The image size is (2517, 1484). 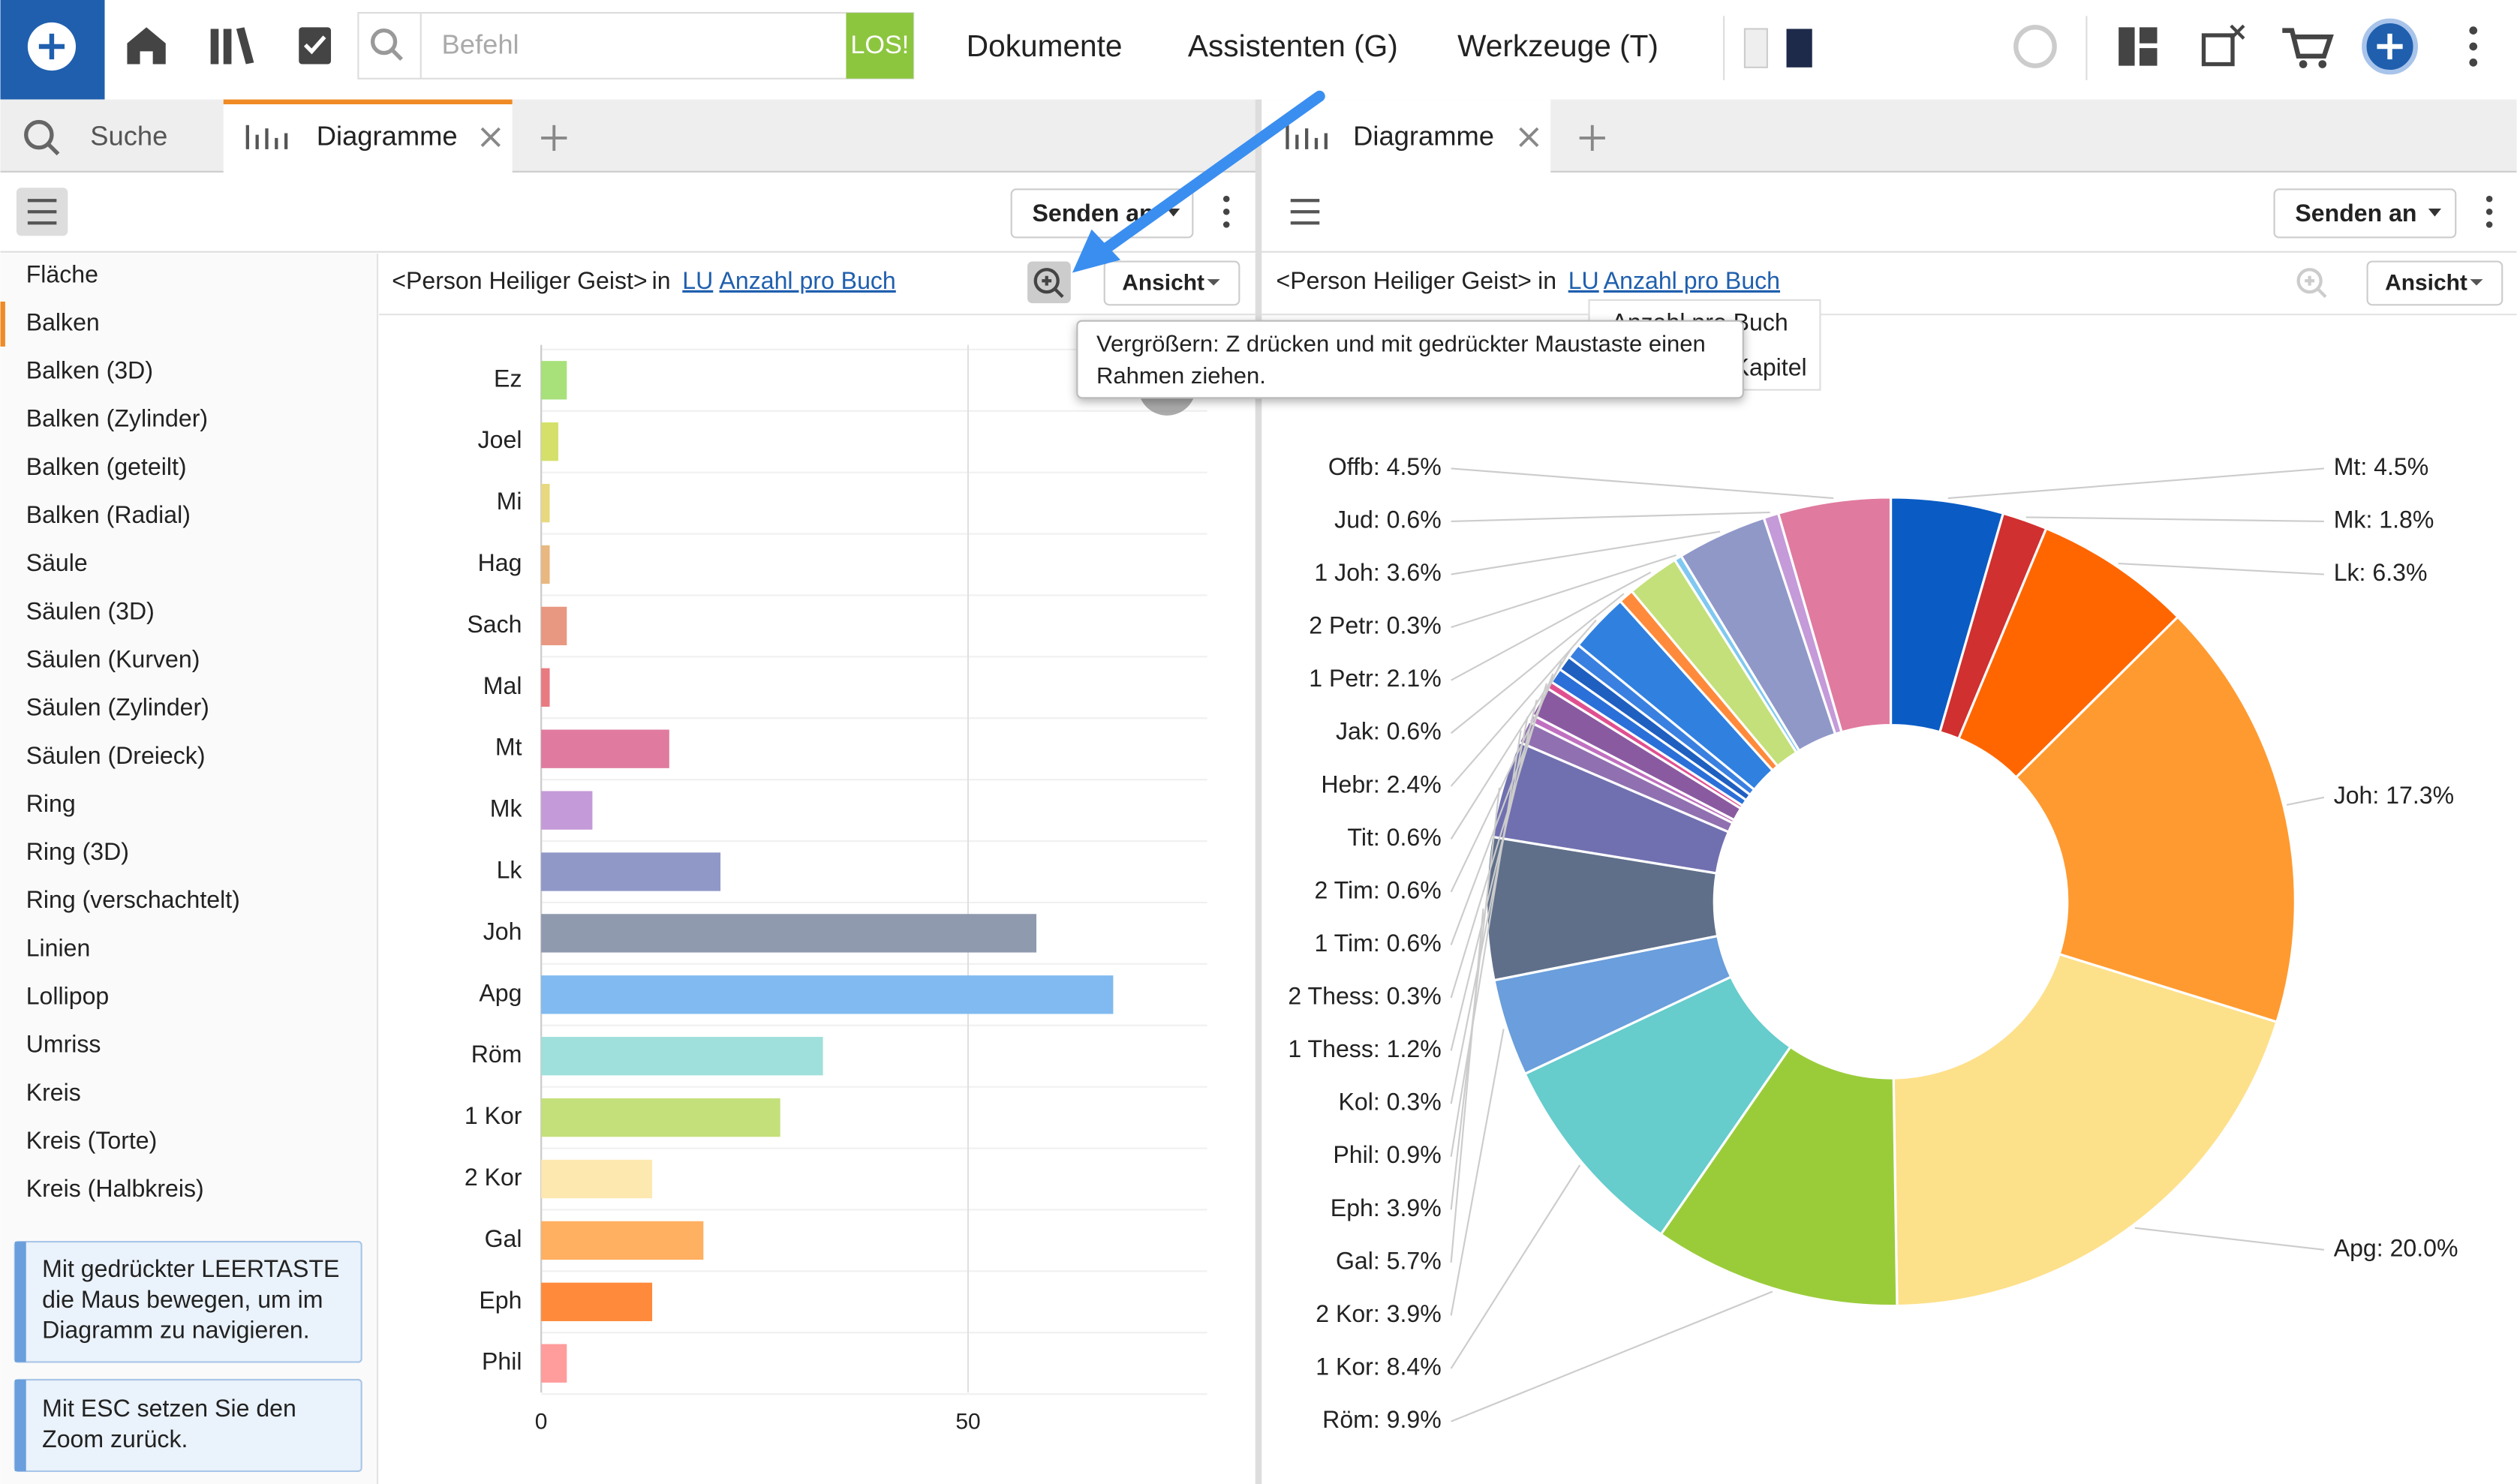 What do you see at coordinates (507, 808) in the screenshot?
I see `y-tick-label: Mk` at bounding box center [507, 808].